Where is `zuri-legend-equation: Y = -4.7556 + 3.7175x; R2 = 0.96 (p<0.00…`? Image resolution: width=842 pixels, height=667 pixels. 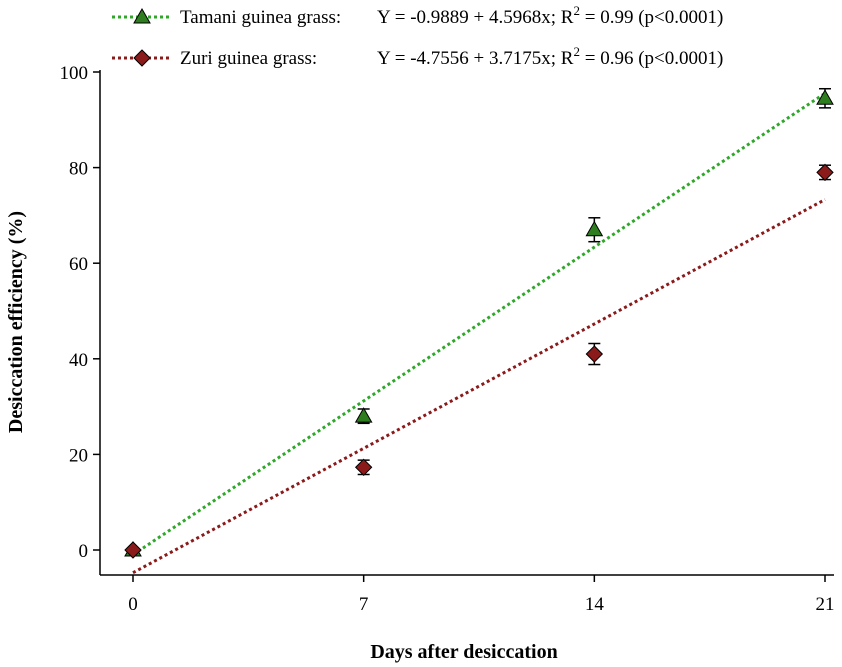
zuri-legend-equation: Y = -4.7556 + 3.7175x; R2 = 0.96 (p<0.00… is located at coordinates (550, 56).